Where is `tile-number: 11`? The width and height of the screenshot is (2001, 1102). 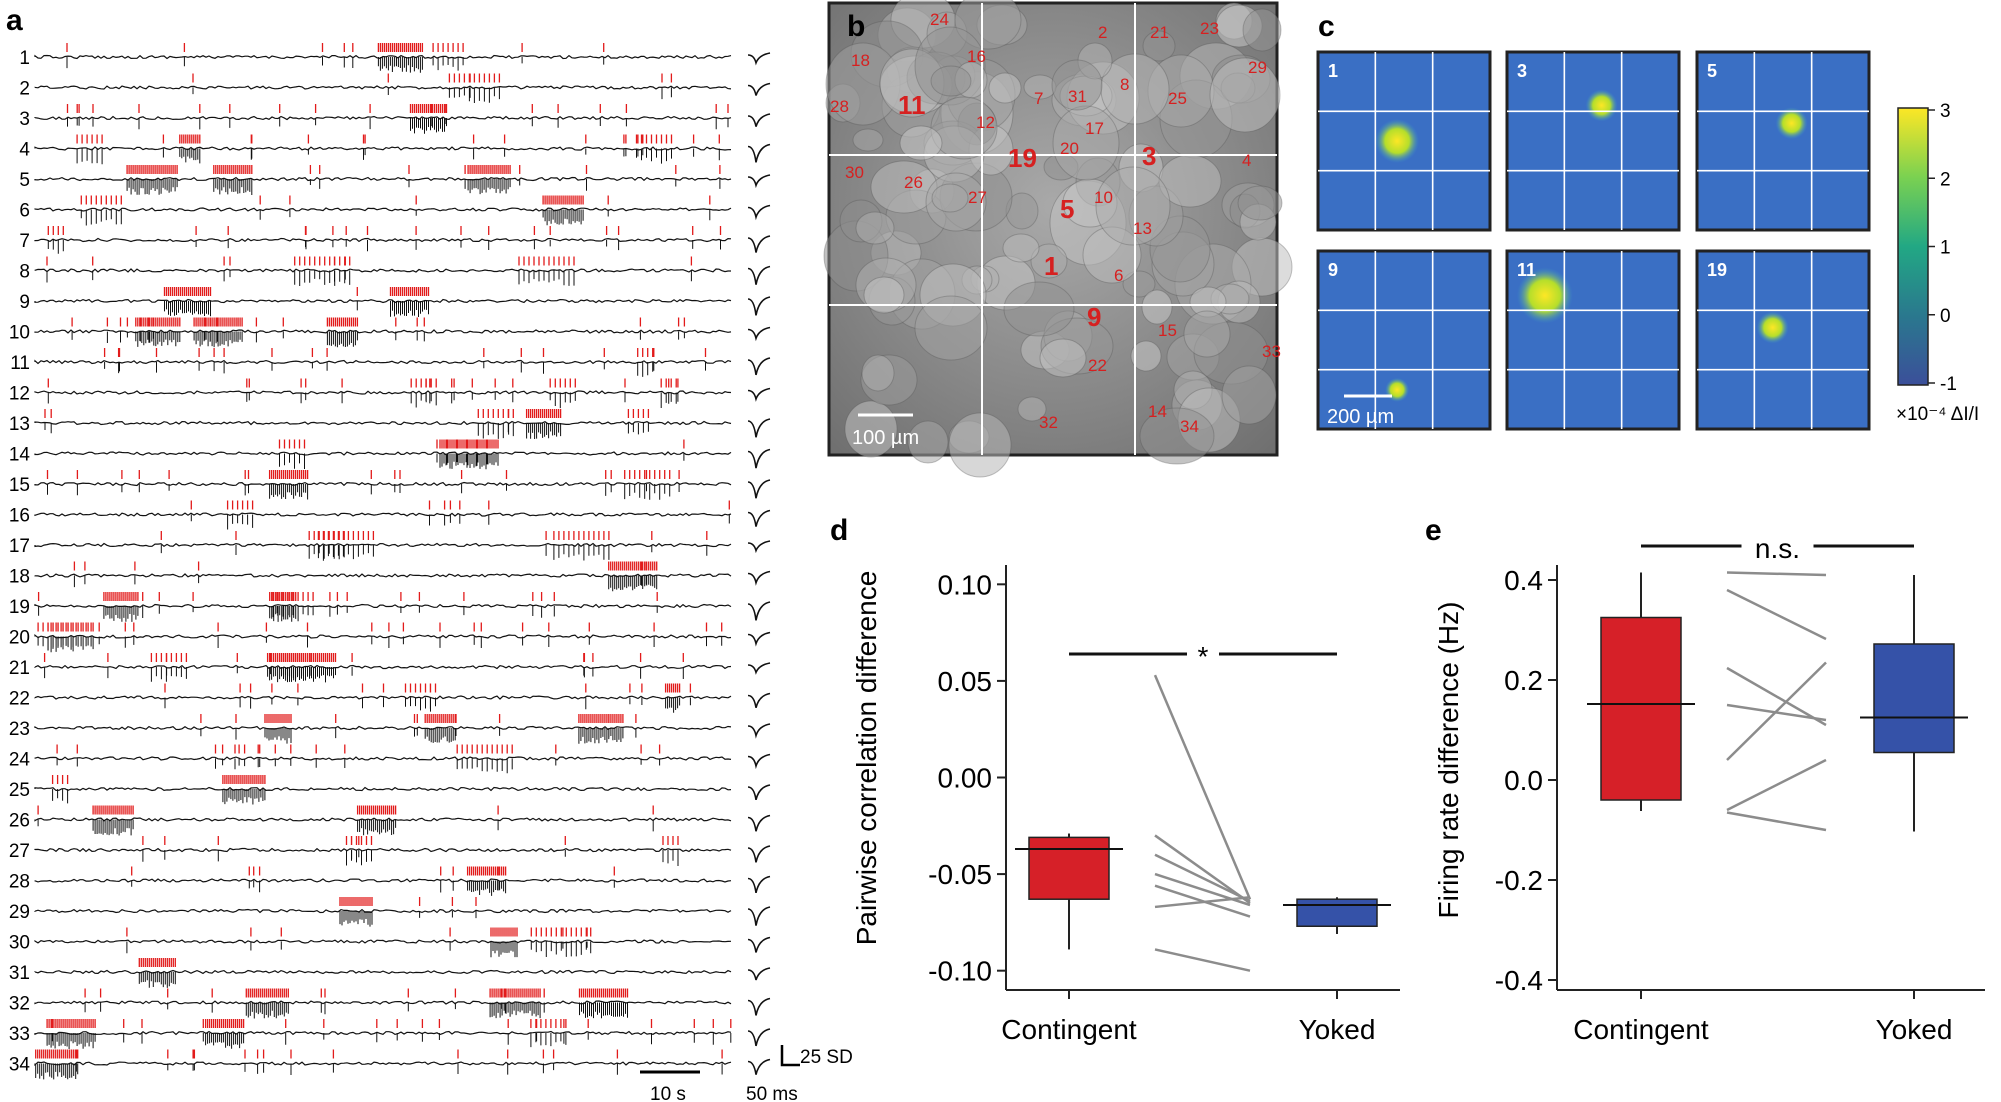
tile-number: 11 is located at coordinates (1526, 270).